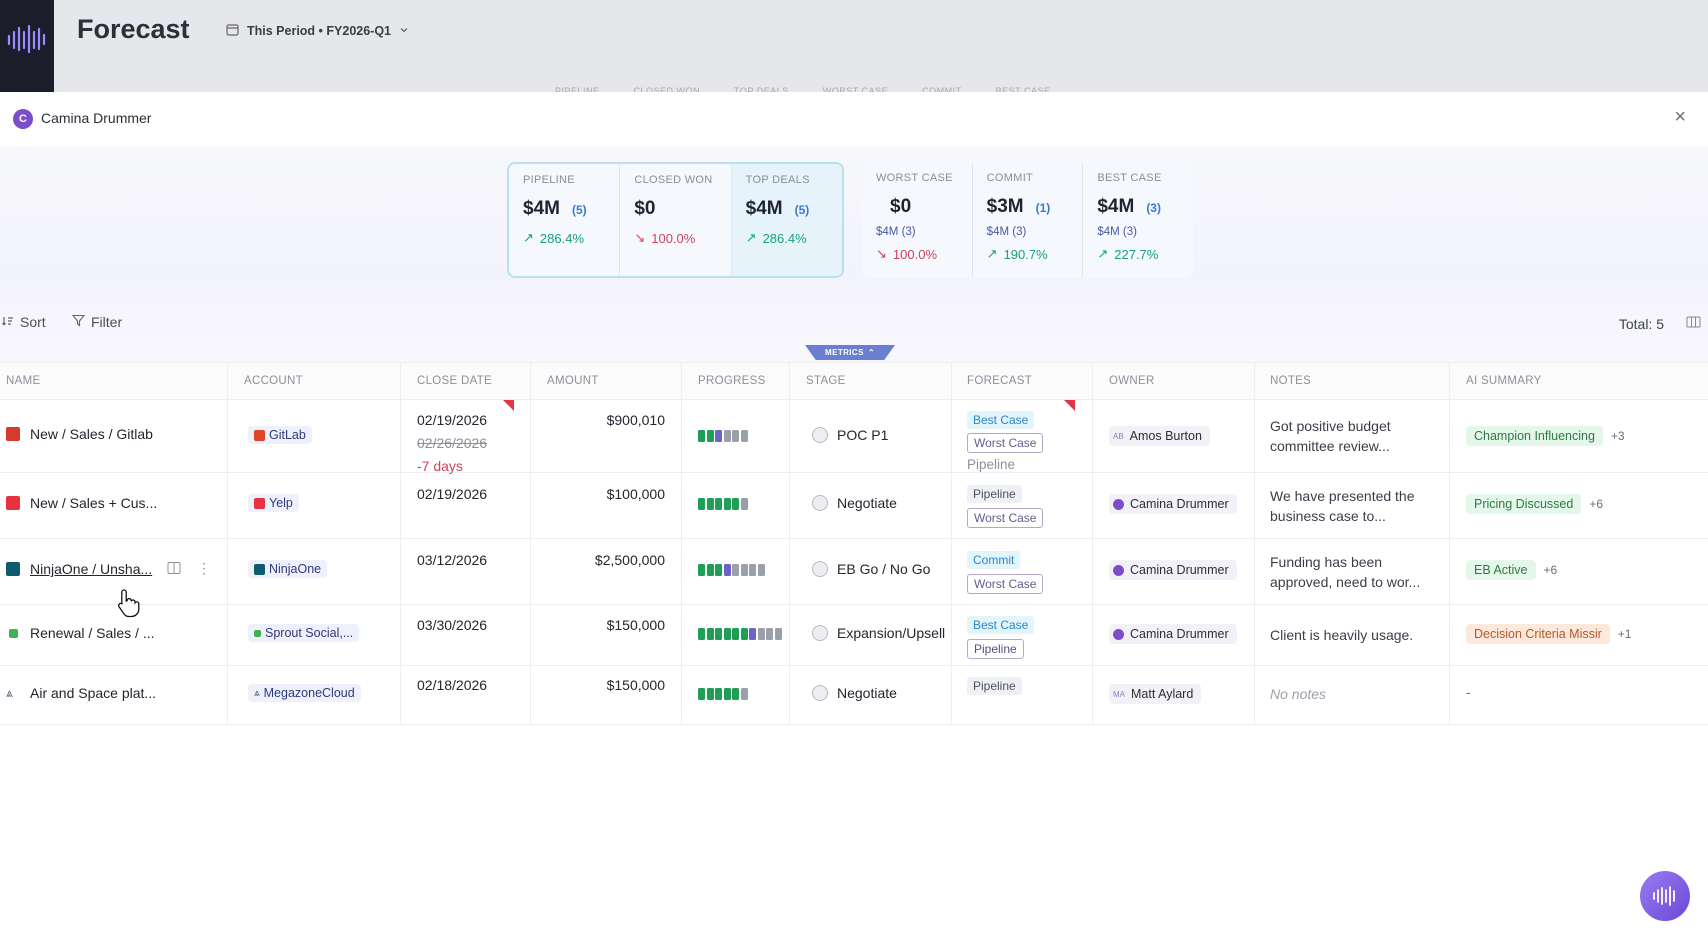 This screenshot has height=937, width=1708. Describe the element at coordinates (314, 381) in the screenshot. I see `col-account: ACCOUNT` at that location.